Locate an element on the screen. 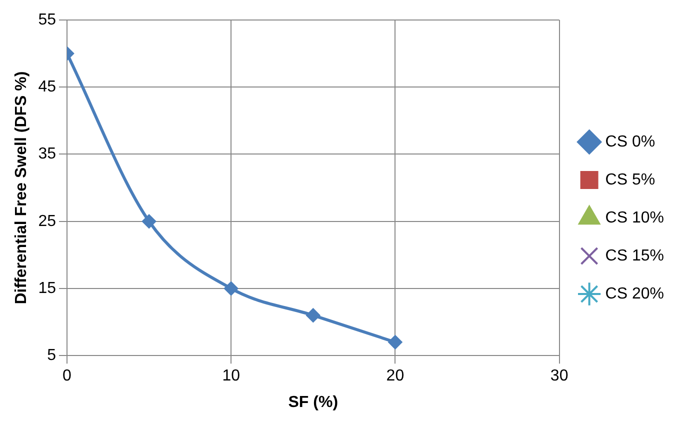  y-tick-label: 15 is located at coordinates (47, 288).